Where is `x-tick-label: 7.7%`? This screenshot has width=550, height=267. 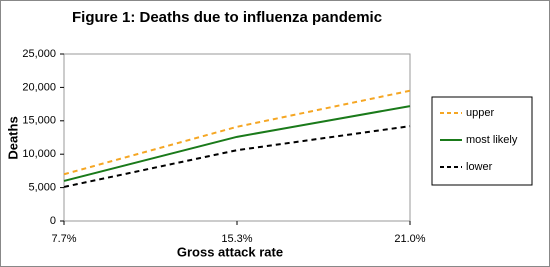 x-tick-label: 7.7% is located at coordinates (63, 239).